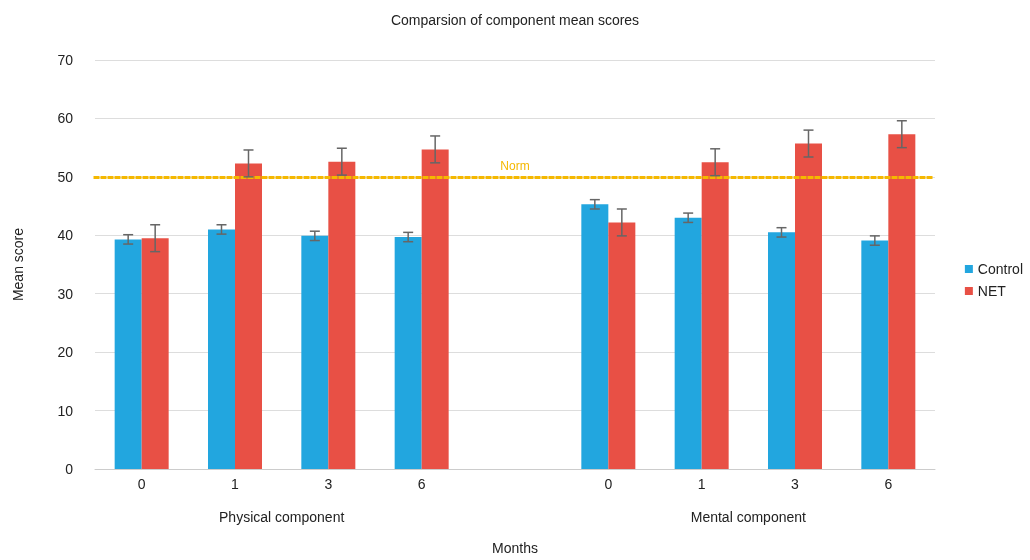 The width and height of the screenshot is (1030, 560). I want to click on chart-title: Comparsion of component mean scores, so click(515, 20).